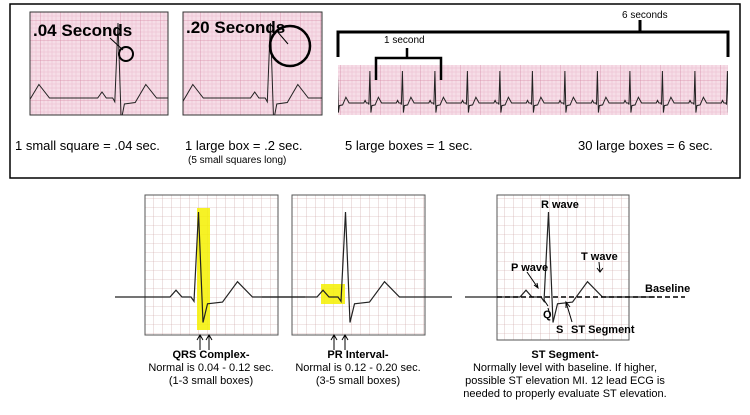 This screenshot has width=750, height=415. I want to click on panel-text: Normal is 0.04 - 0.12 sec., so click(210, 368).